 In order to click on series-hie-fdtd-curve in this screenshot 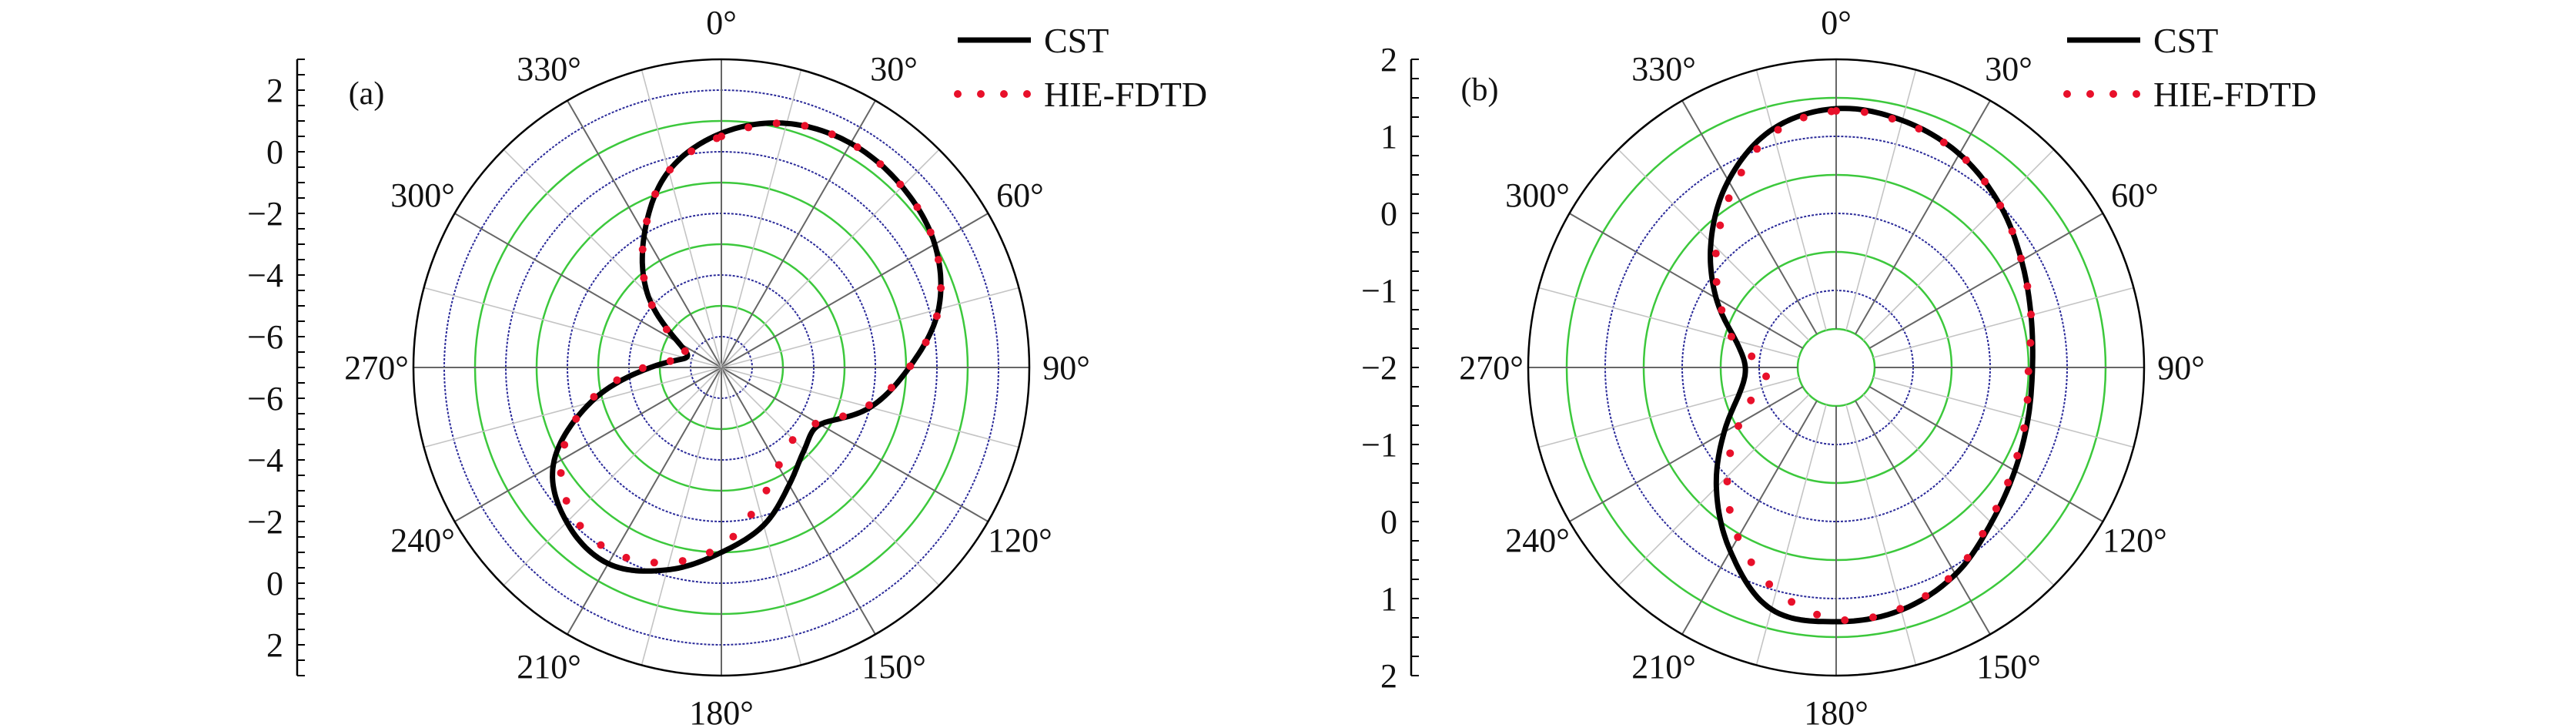, I will do `click(1874, 365)`.